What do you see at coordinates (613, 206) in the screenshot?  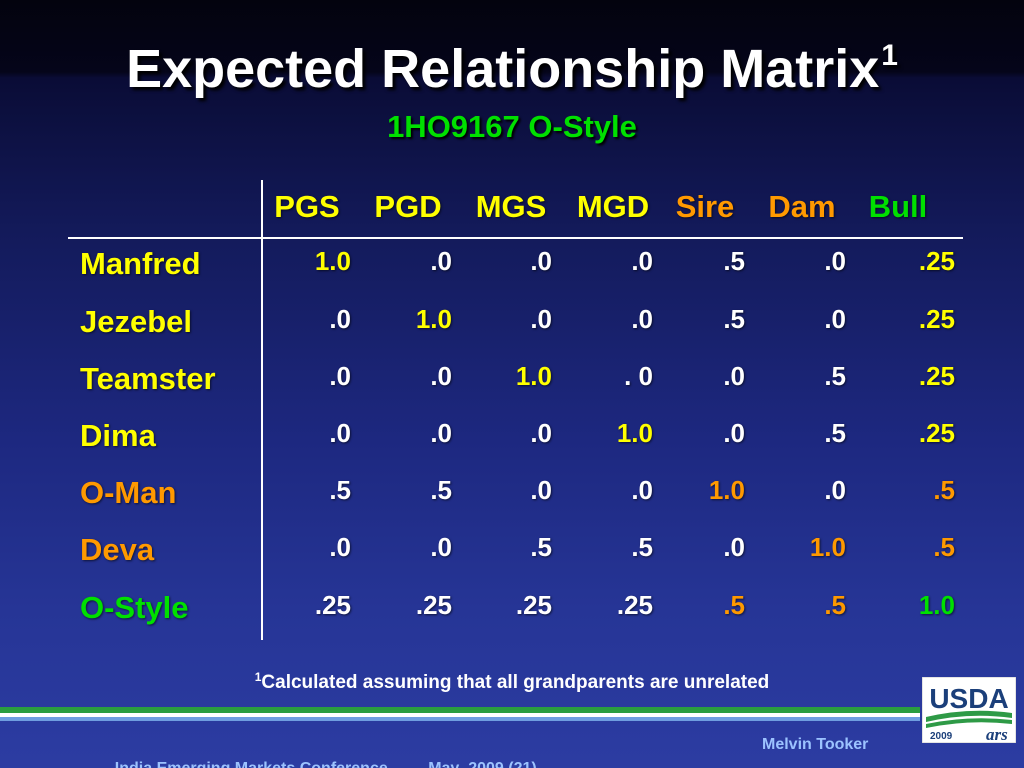 I see `column-header-mgd: MGD` at bounding box center [613, 206].